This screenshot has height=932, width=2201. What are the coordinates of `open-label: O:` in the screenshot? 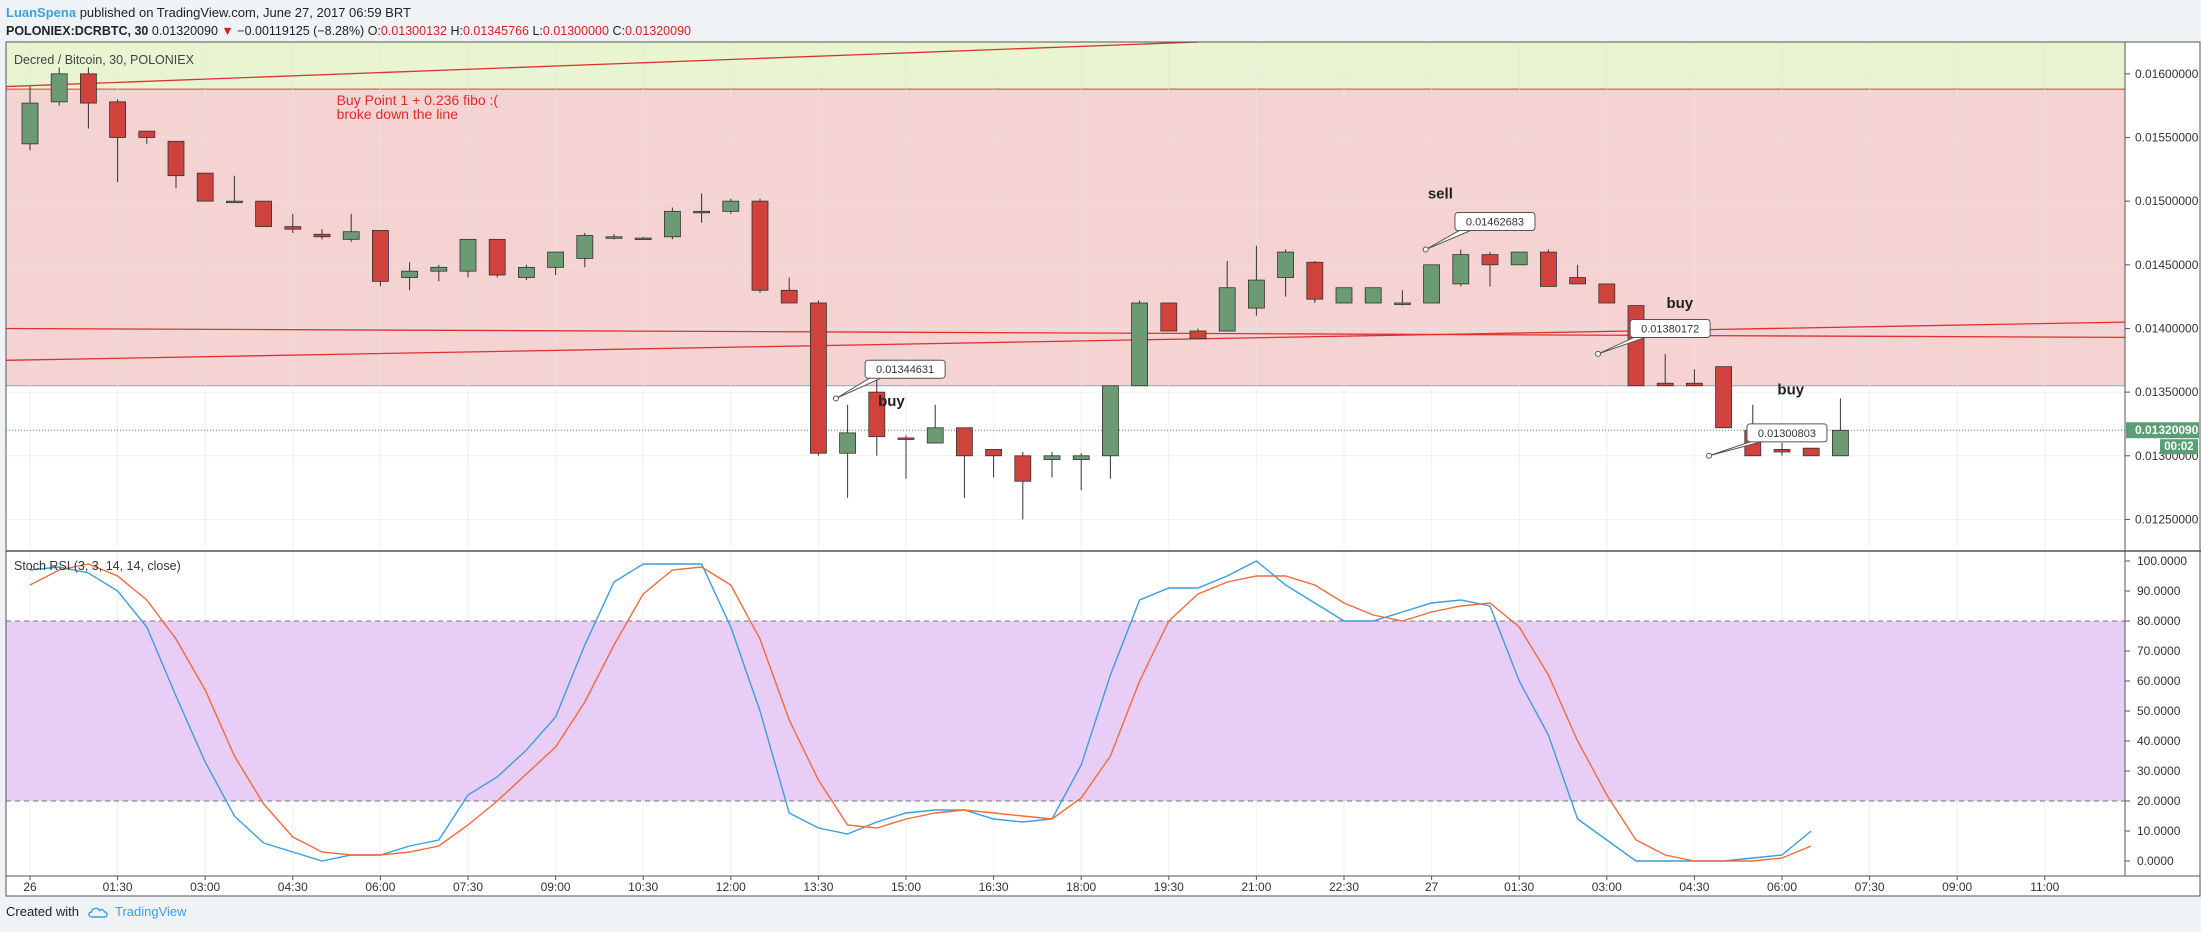 It's located at (374, 31).